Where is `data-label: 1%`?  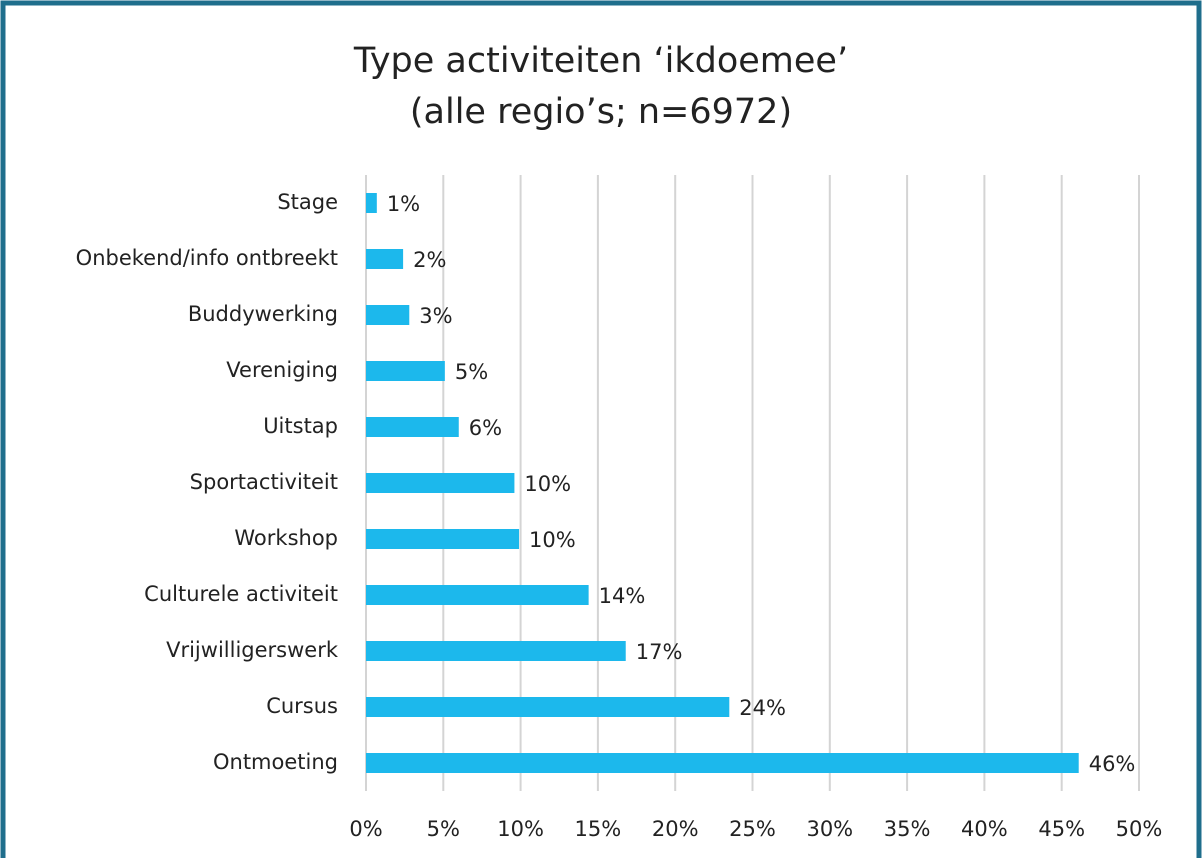 data-label: 1% is located at coordinates (403, 204).